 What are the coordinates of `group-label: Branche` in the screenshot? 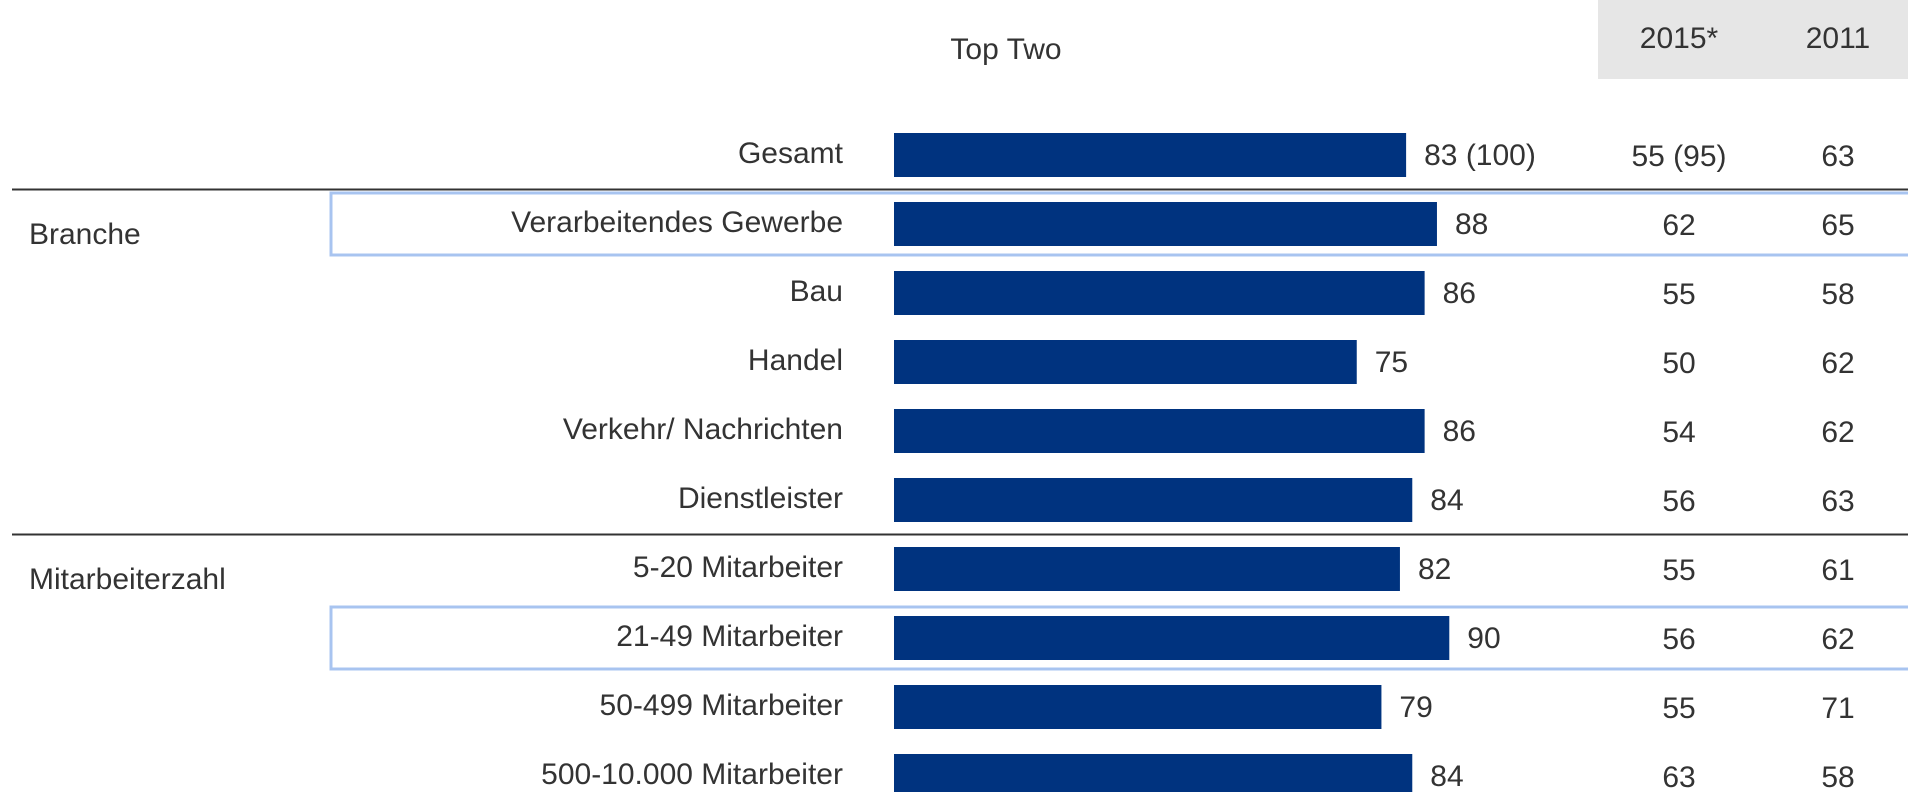 It's located at (85, 234).